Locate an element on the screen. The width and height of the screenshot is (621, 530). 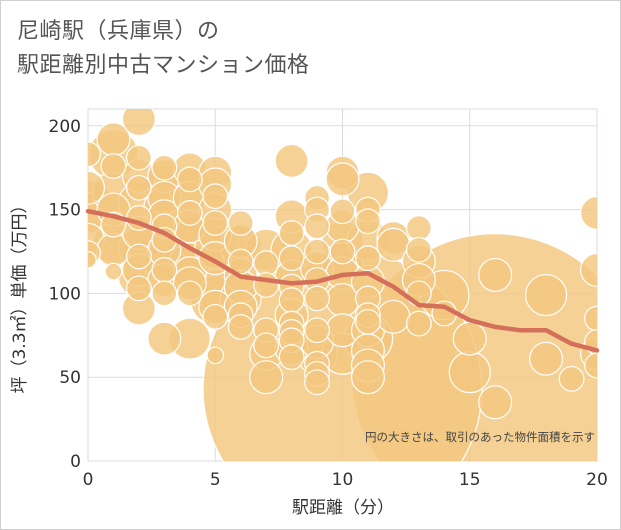
y-tick-label: 50 is located at coordinates (70, 378).